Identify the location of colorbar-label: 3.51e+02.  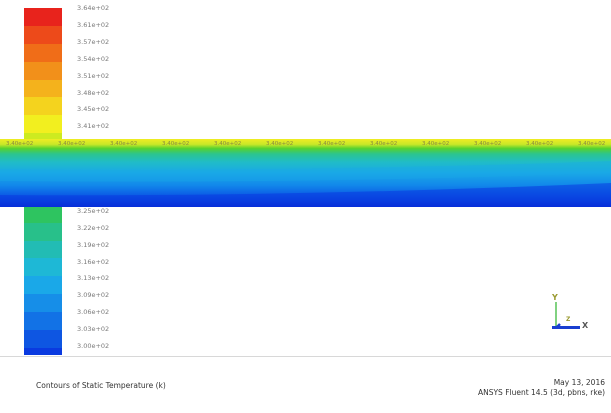
(93, 75).